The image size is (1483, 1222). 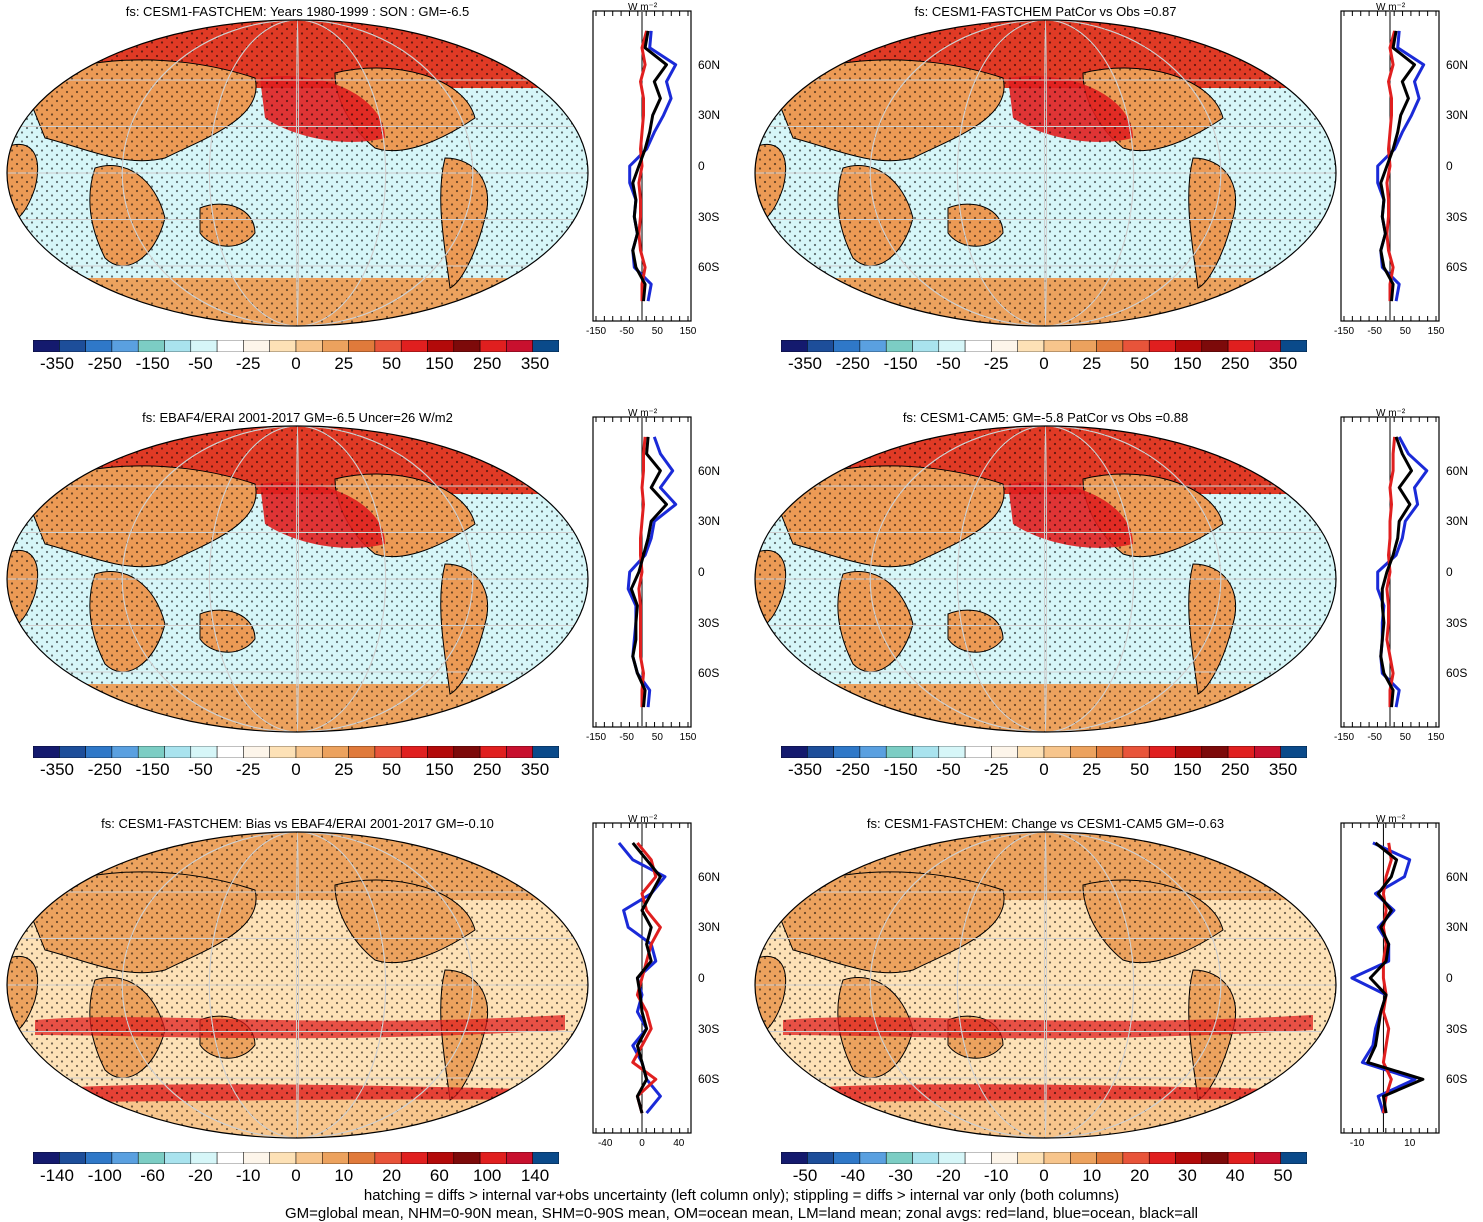 What do you see at coordinates (1092, 1175) in the screenshot?
I see `colorbar-tick-label: 10` at bounding box center [1092, 1175].